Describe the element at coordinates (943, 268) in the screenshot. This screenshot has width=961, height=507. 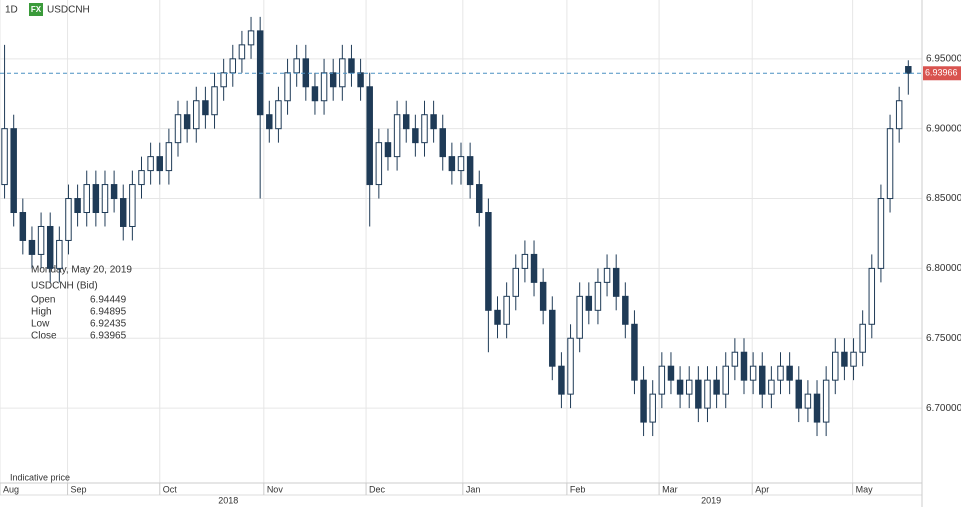
I see `y-tick-label: 6.80000` at that location.